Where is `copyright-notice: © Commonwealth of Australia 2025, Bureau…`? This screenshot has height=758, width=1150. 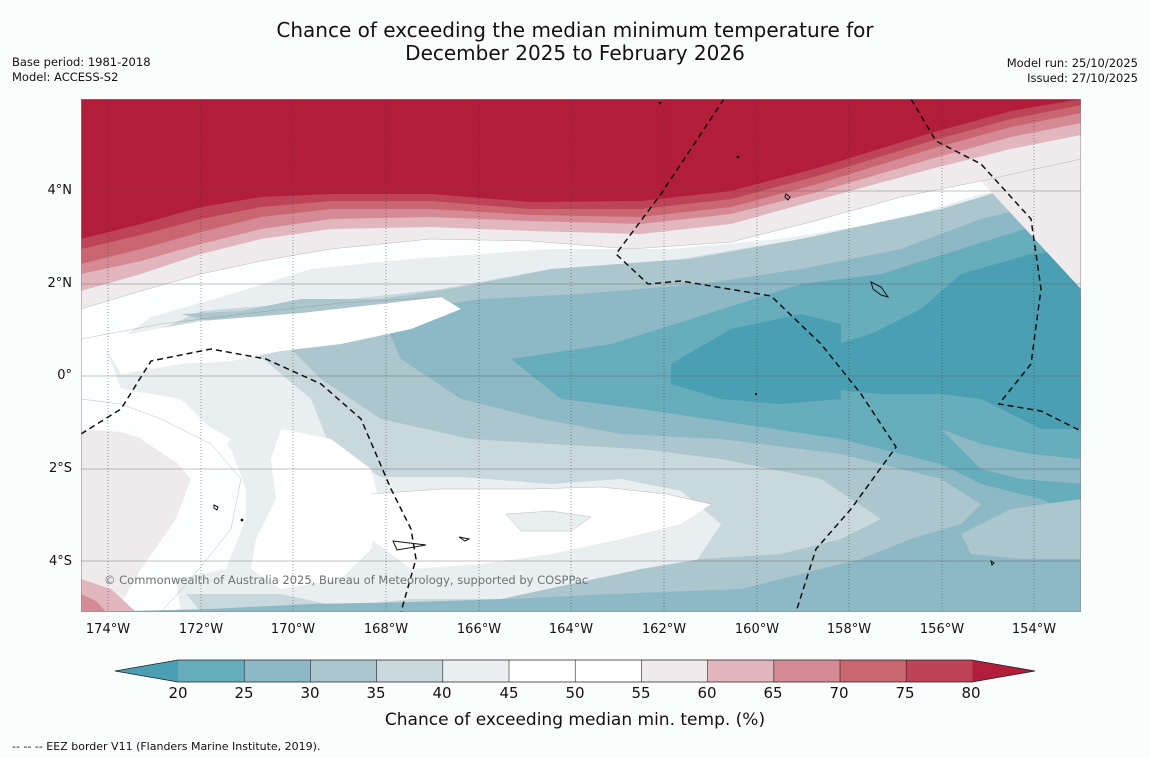
copyright-notice: © Commonwealth of Australia 2025, Bureau… is located at coordinates (346, 580).